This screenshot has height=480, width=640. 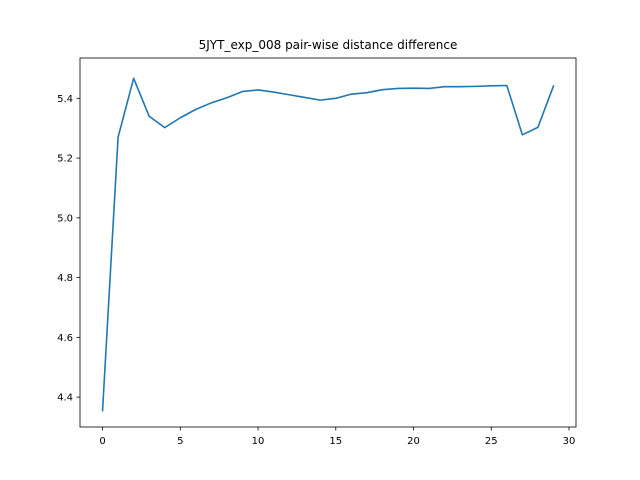 I want to click on x-tick-label: 5, so click(x=180, y=441).